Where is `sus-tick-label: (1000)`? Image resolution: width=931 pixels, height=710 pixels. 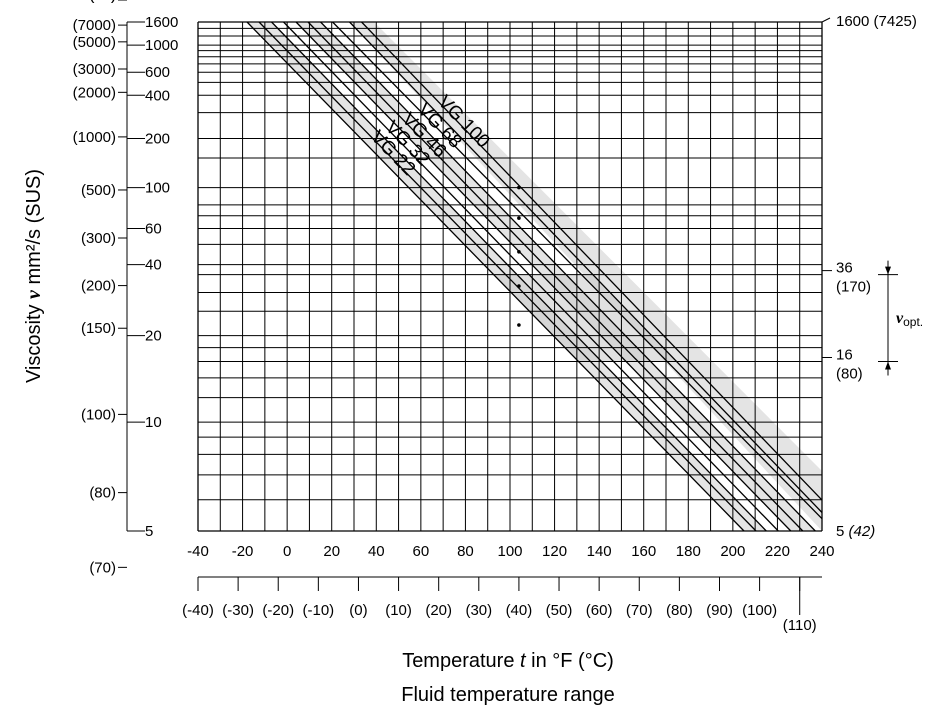 sus-tick-label: (1000) is located at coordinates (94, 137).